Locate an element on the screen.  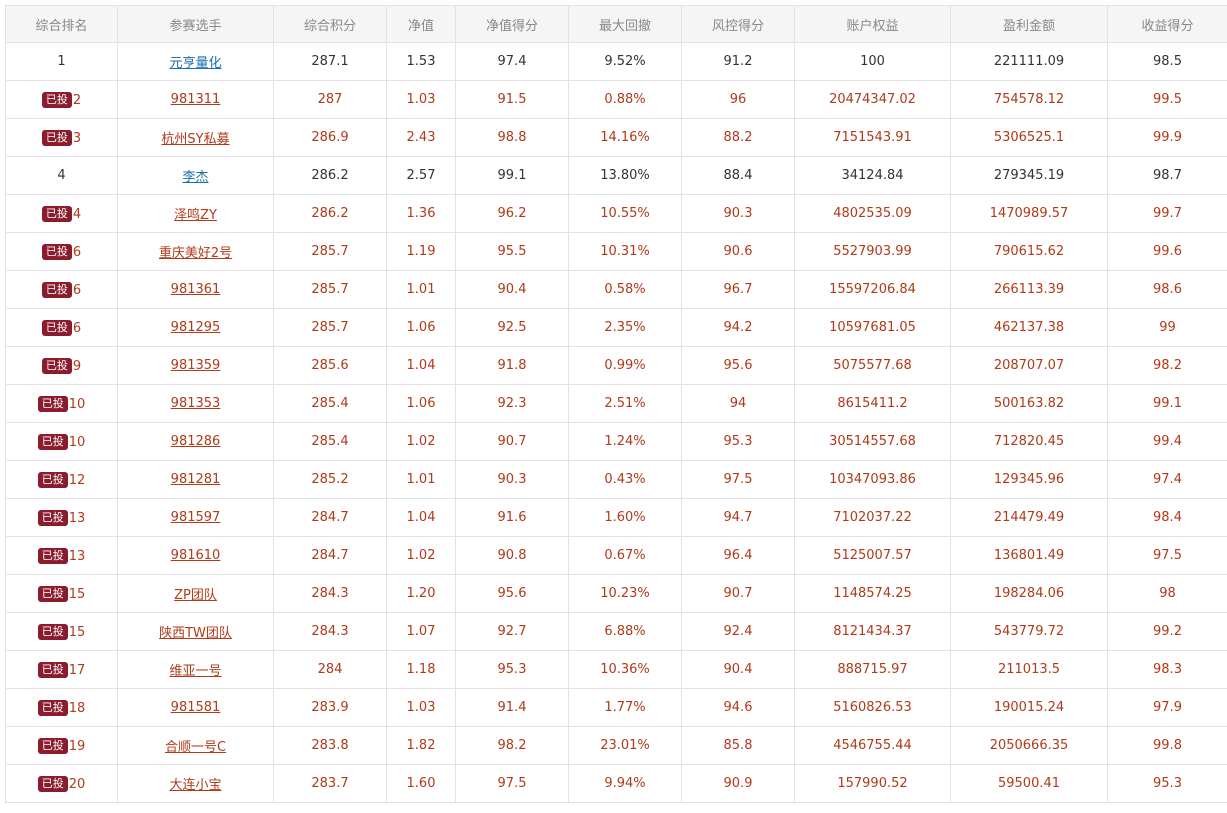
risk-score-cell: 90.7 is located at coordinates (738, 594).